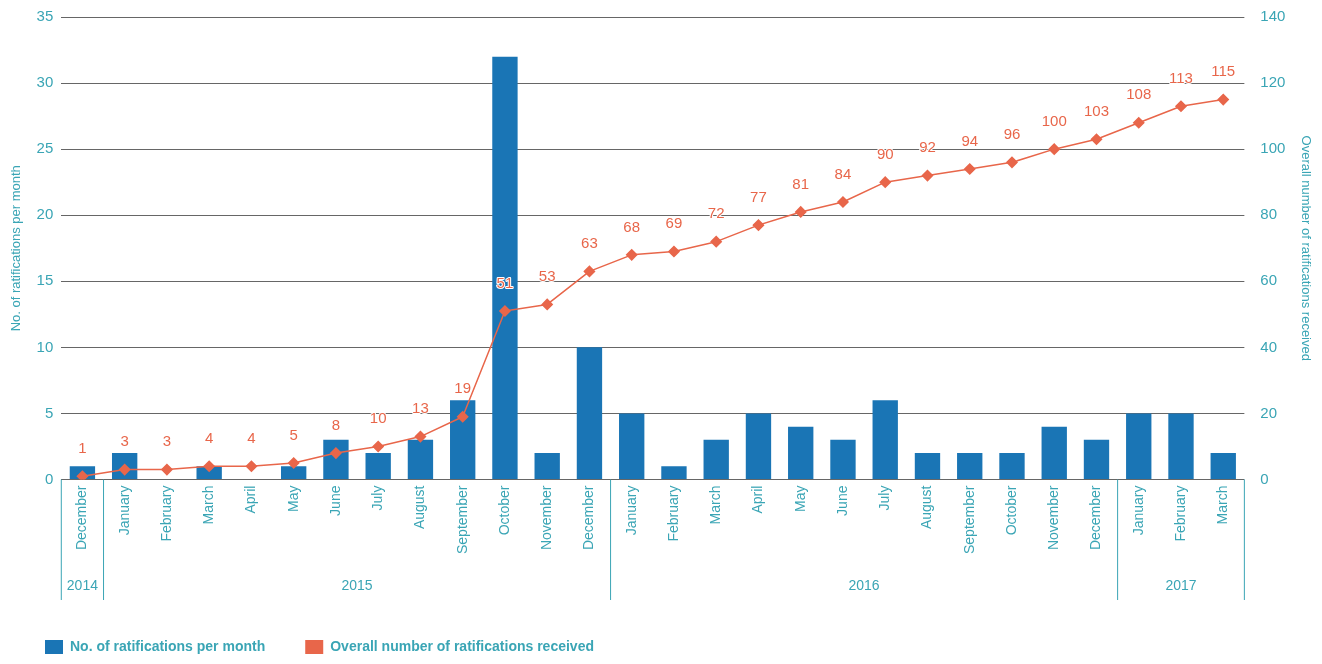 The image size is (1322, 664). What do you see at coordinates (1269, 346) in the screenshot?
I see `y2-tick-label: 40` at bounding box center [1269, 346].